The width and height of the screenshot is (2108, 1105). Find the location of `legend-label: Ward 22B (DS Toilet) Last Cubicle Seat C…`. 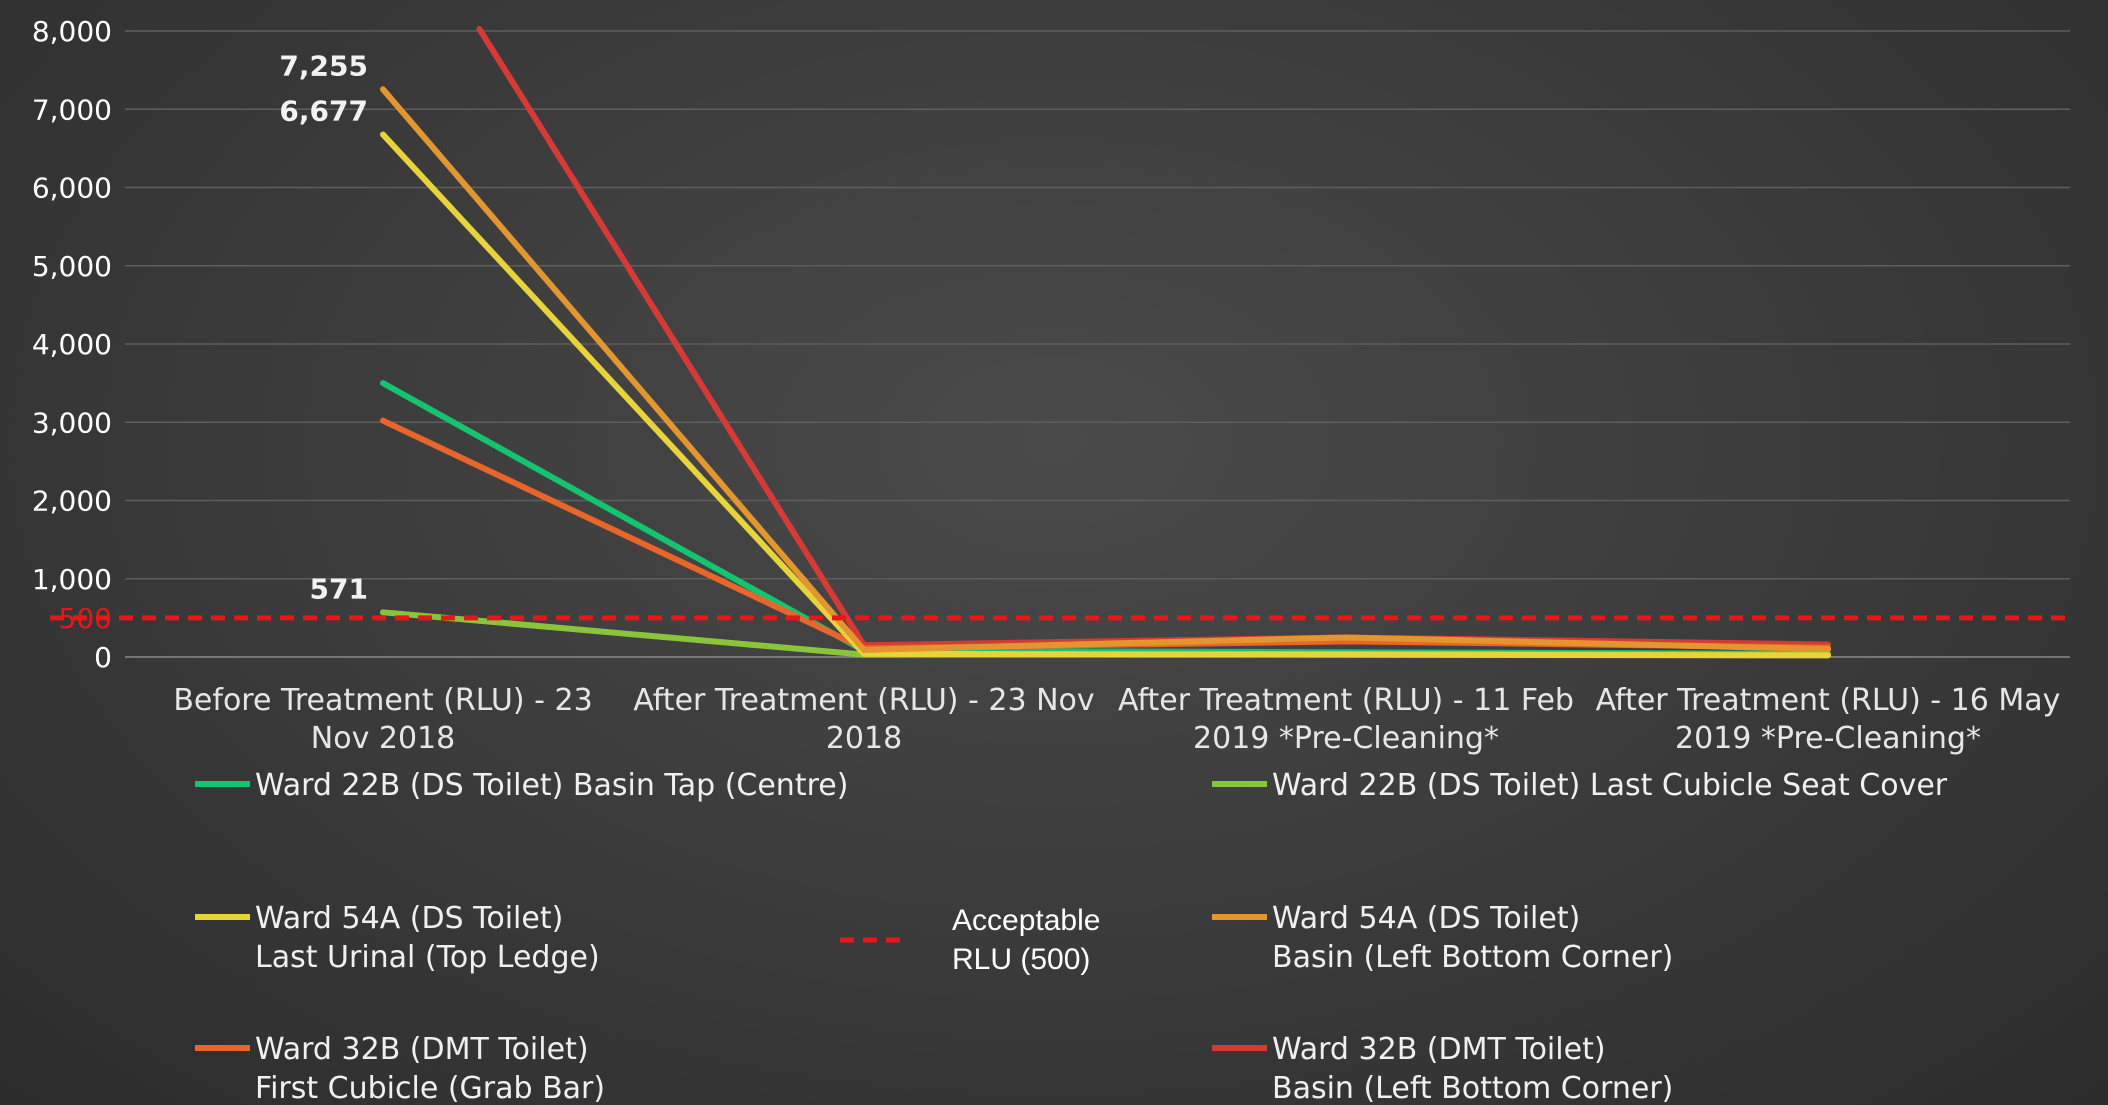

legend-label: Ward 22B (DS Toilet) Last Cubicle Seat C… is located at coordinates (1610, 785).